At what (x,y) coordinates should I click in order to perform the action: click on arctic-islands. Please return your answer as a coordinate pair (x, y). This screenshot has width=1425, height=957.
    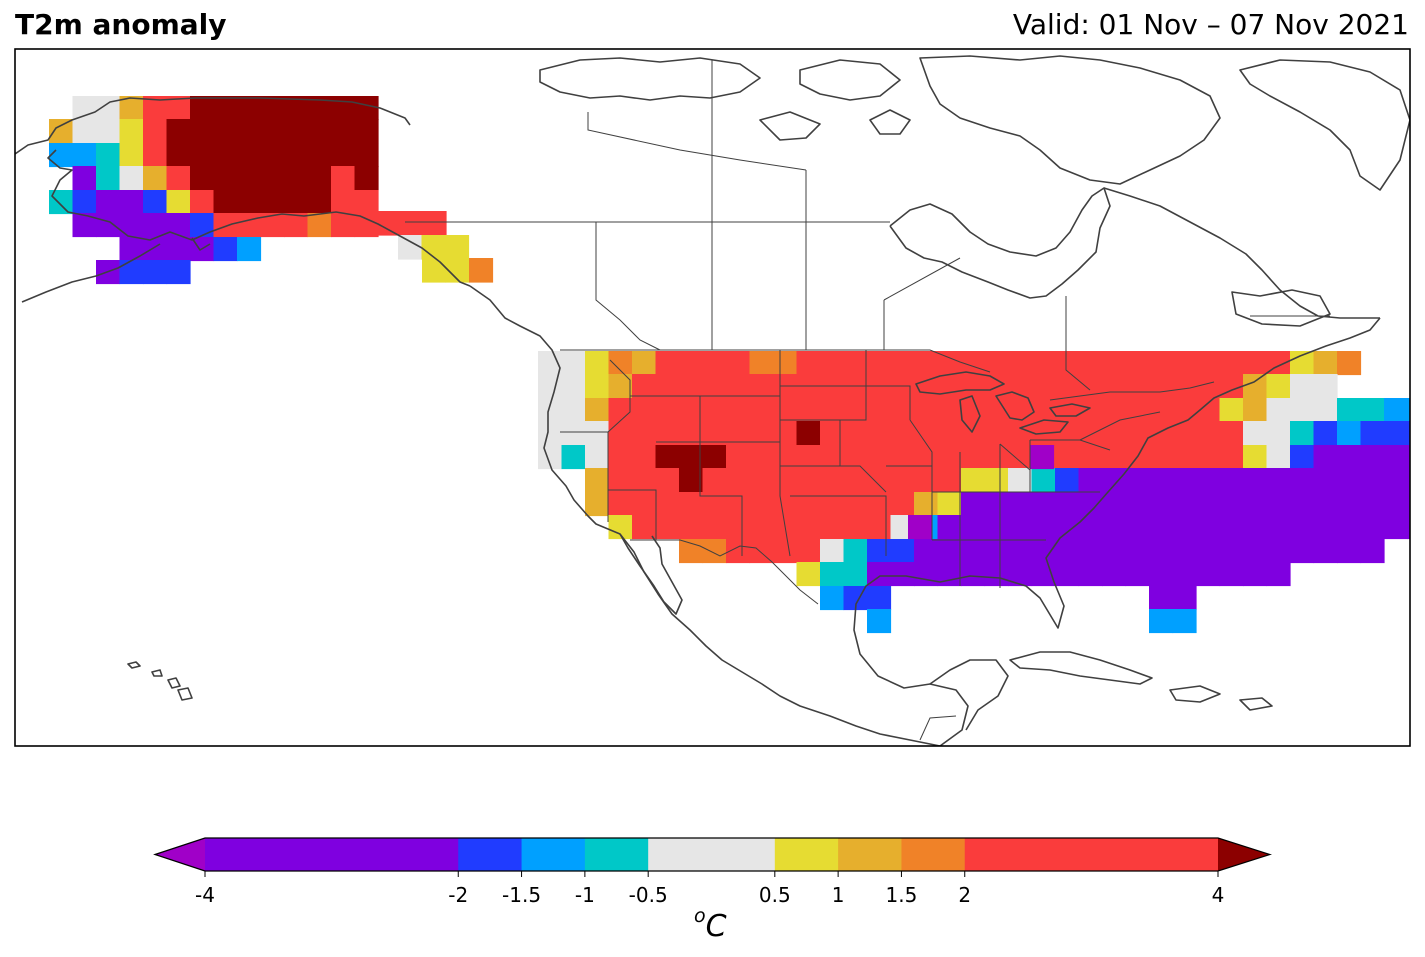
    Looking at the image, I should click on (974, 123).